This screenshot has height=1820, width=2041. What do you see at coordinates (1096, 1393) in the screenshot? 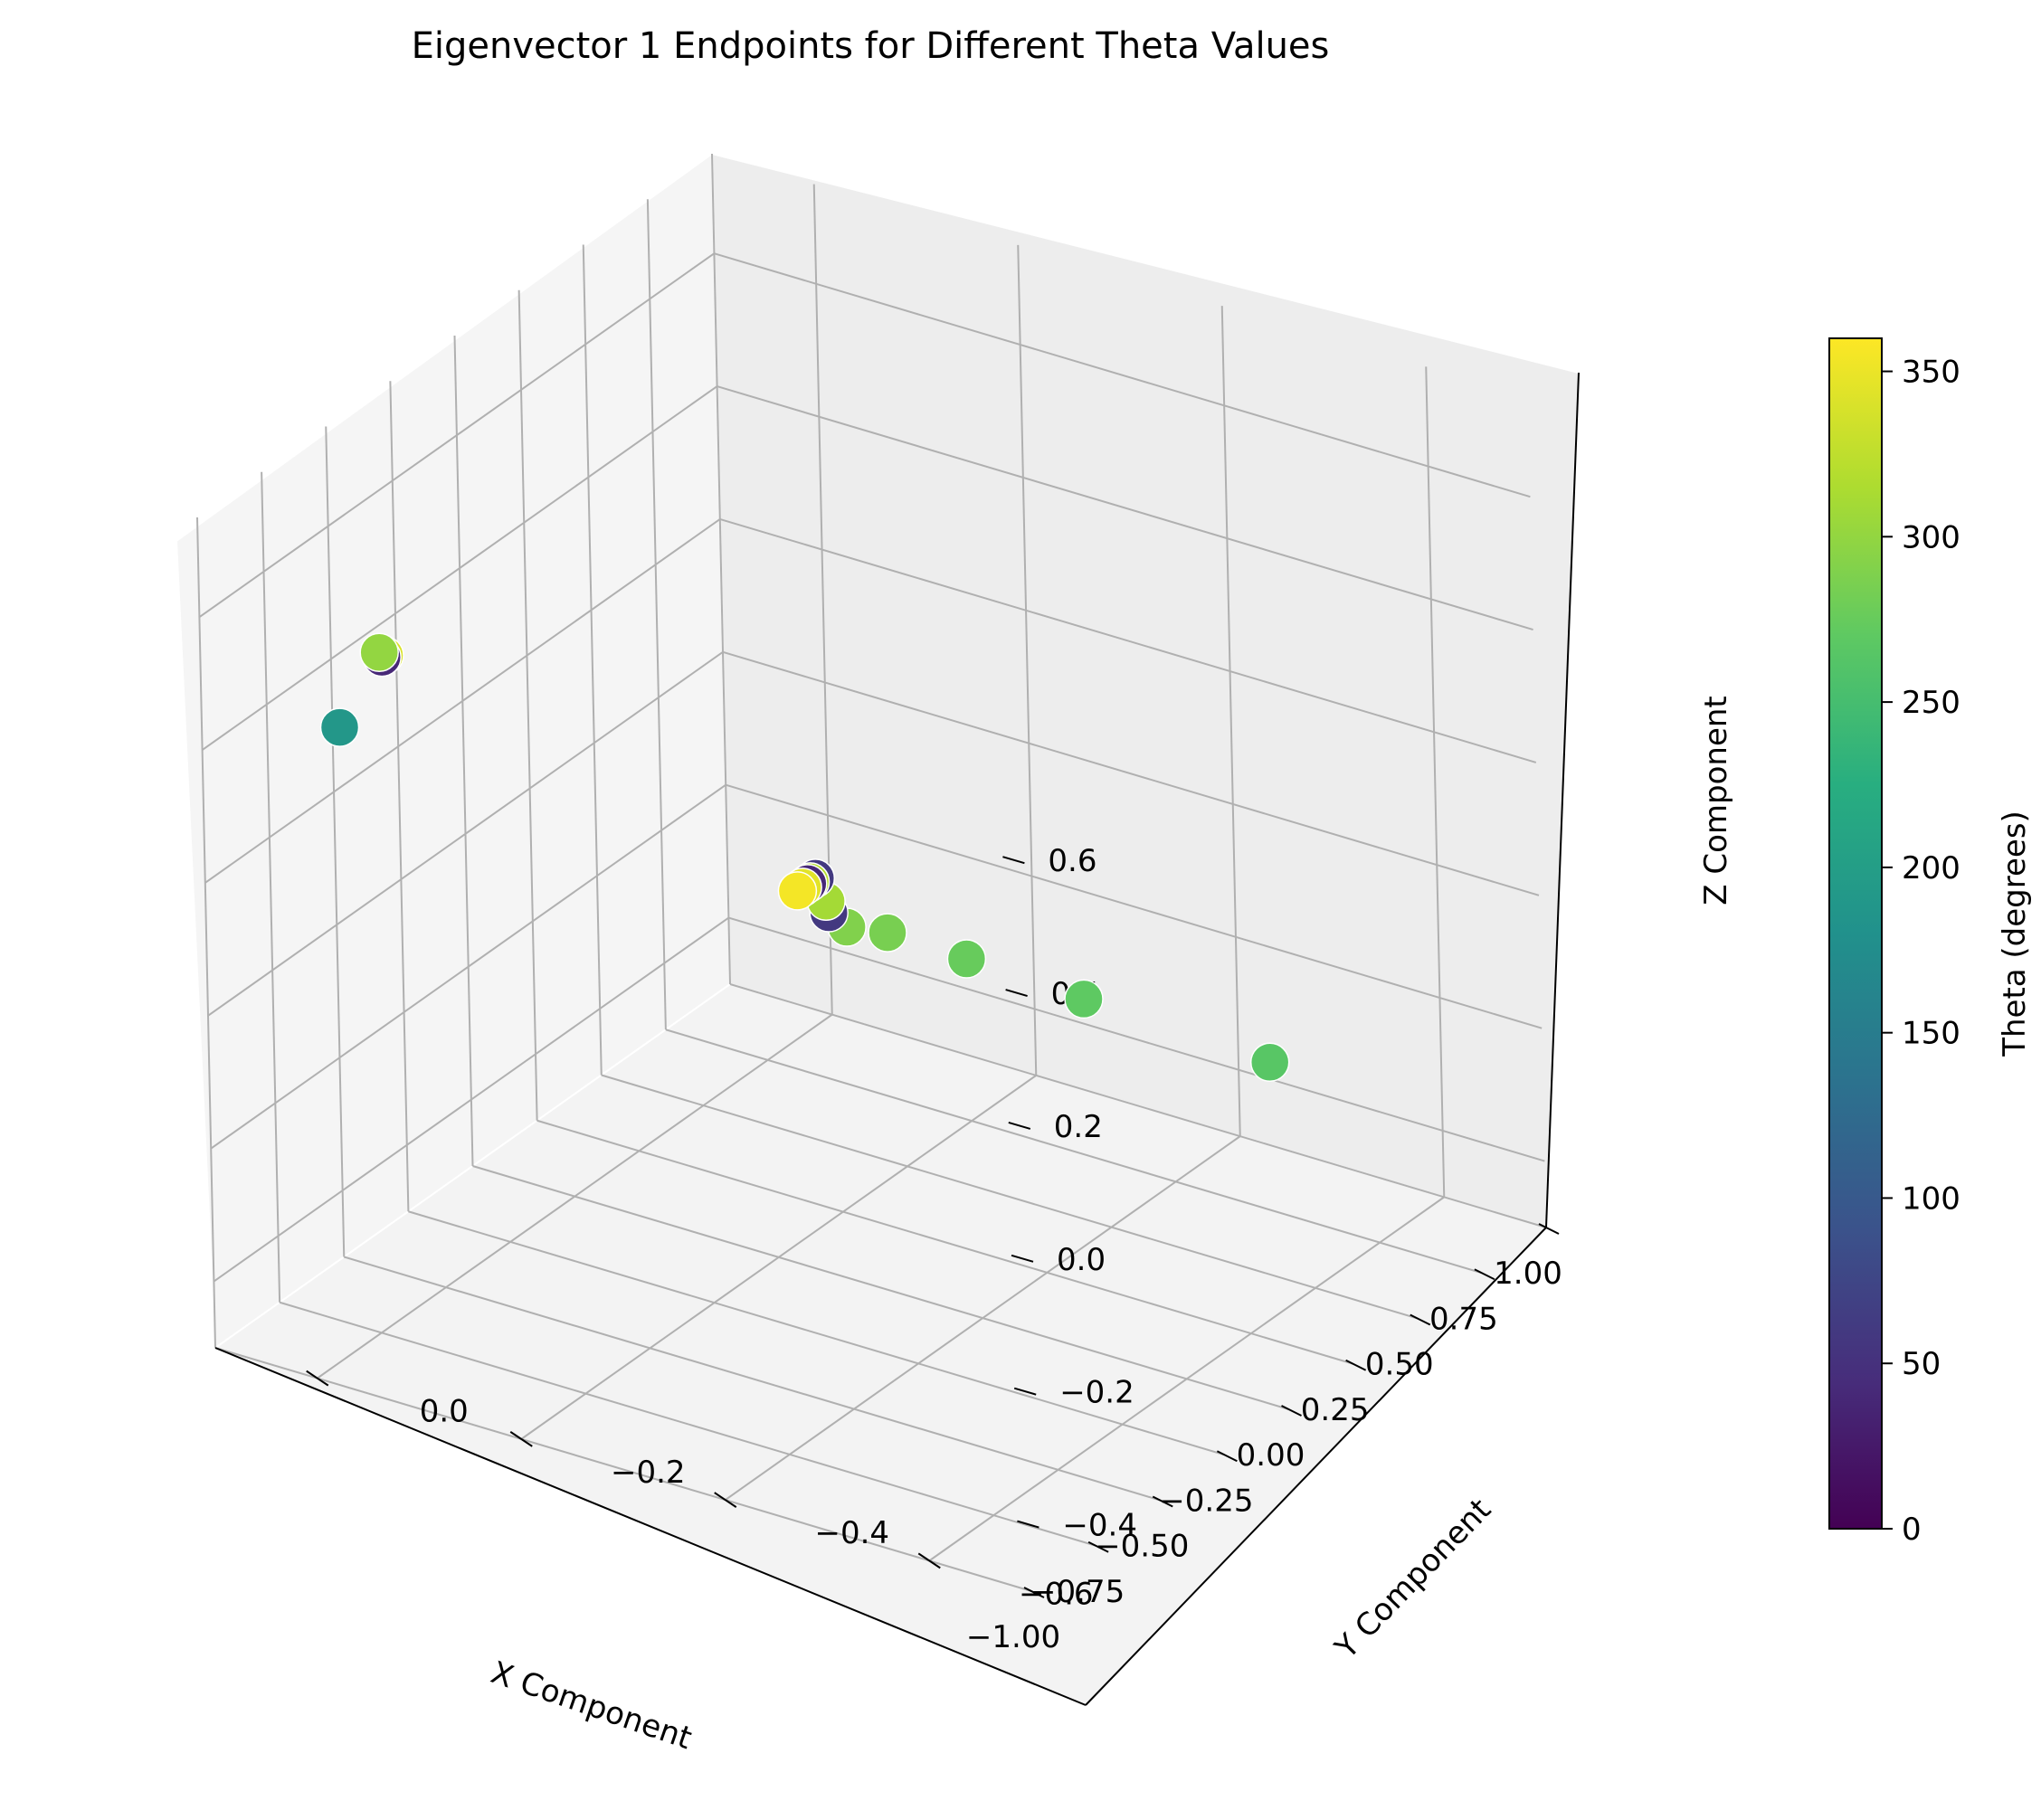
I see `z-tick-label: −0.2` at bounding box center [1096, 1393].